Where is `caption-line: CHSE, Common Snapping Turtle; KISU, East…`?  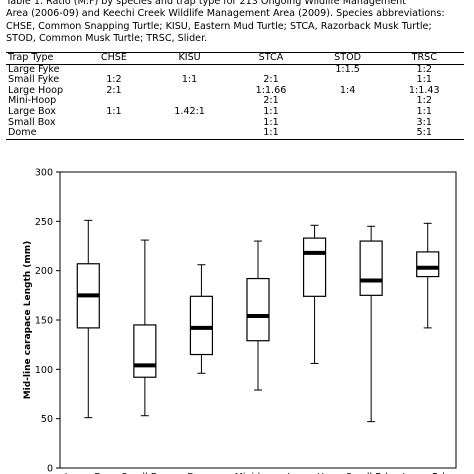
caption-line: CHSE, Common Snapping Turtle; KISU, East… is located at coordinates (219, 26).